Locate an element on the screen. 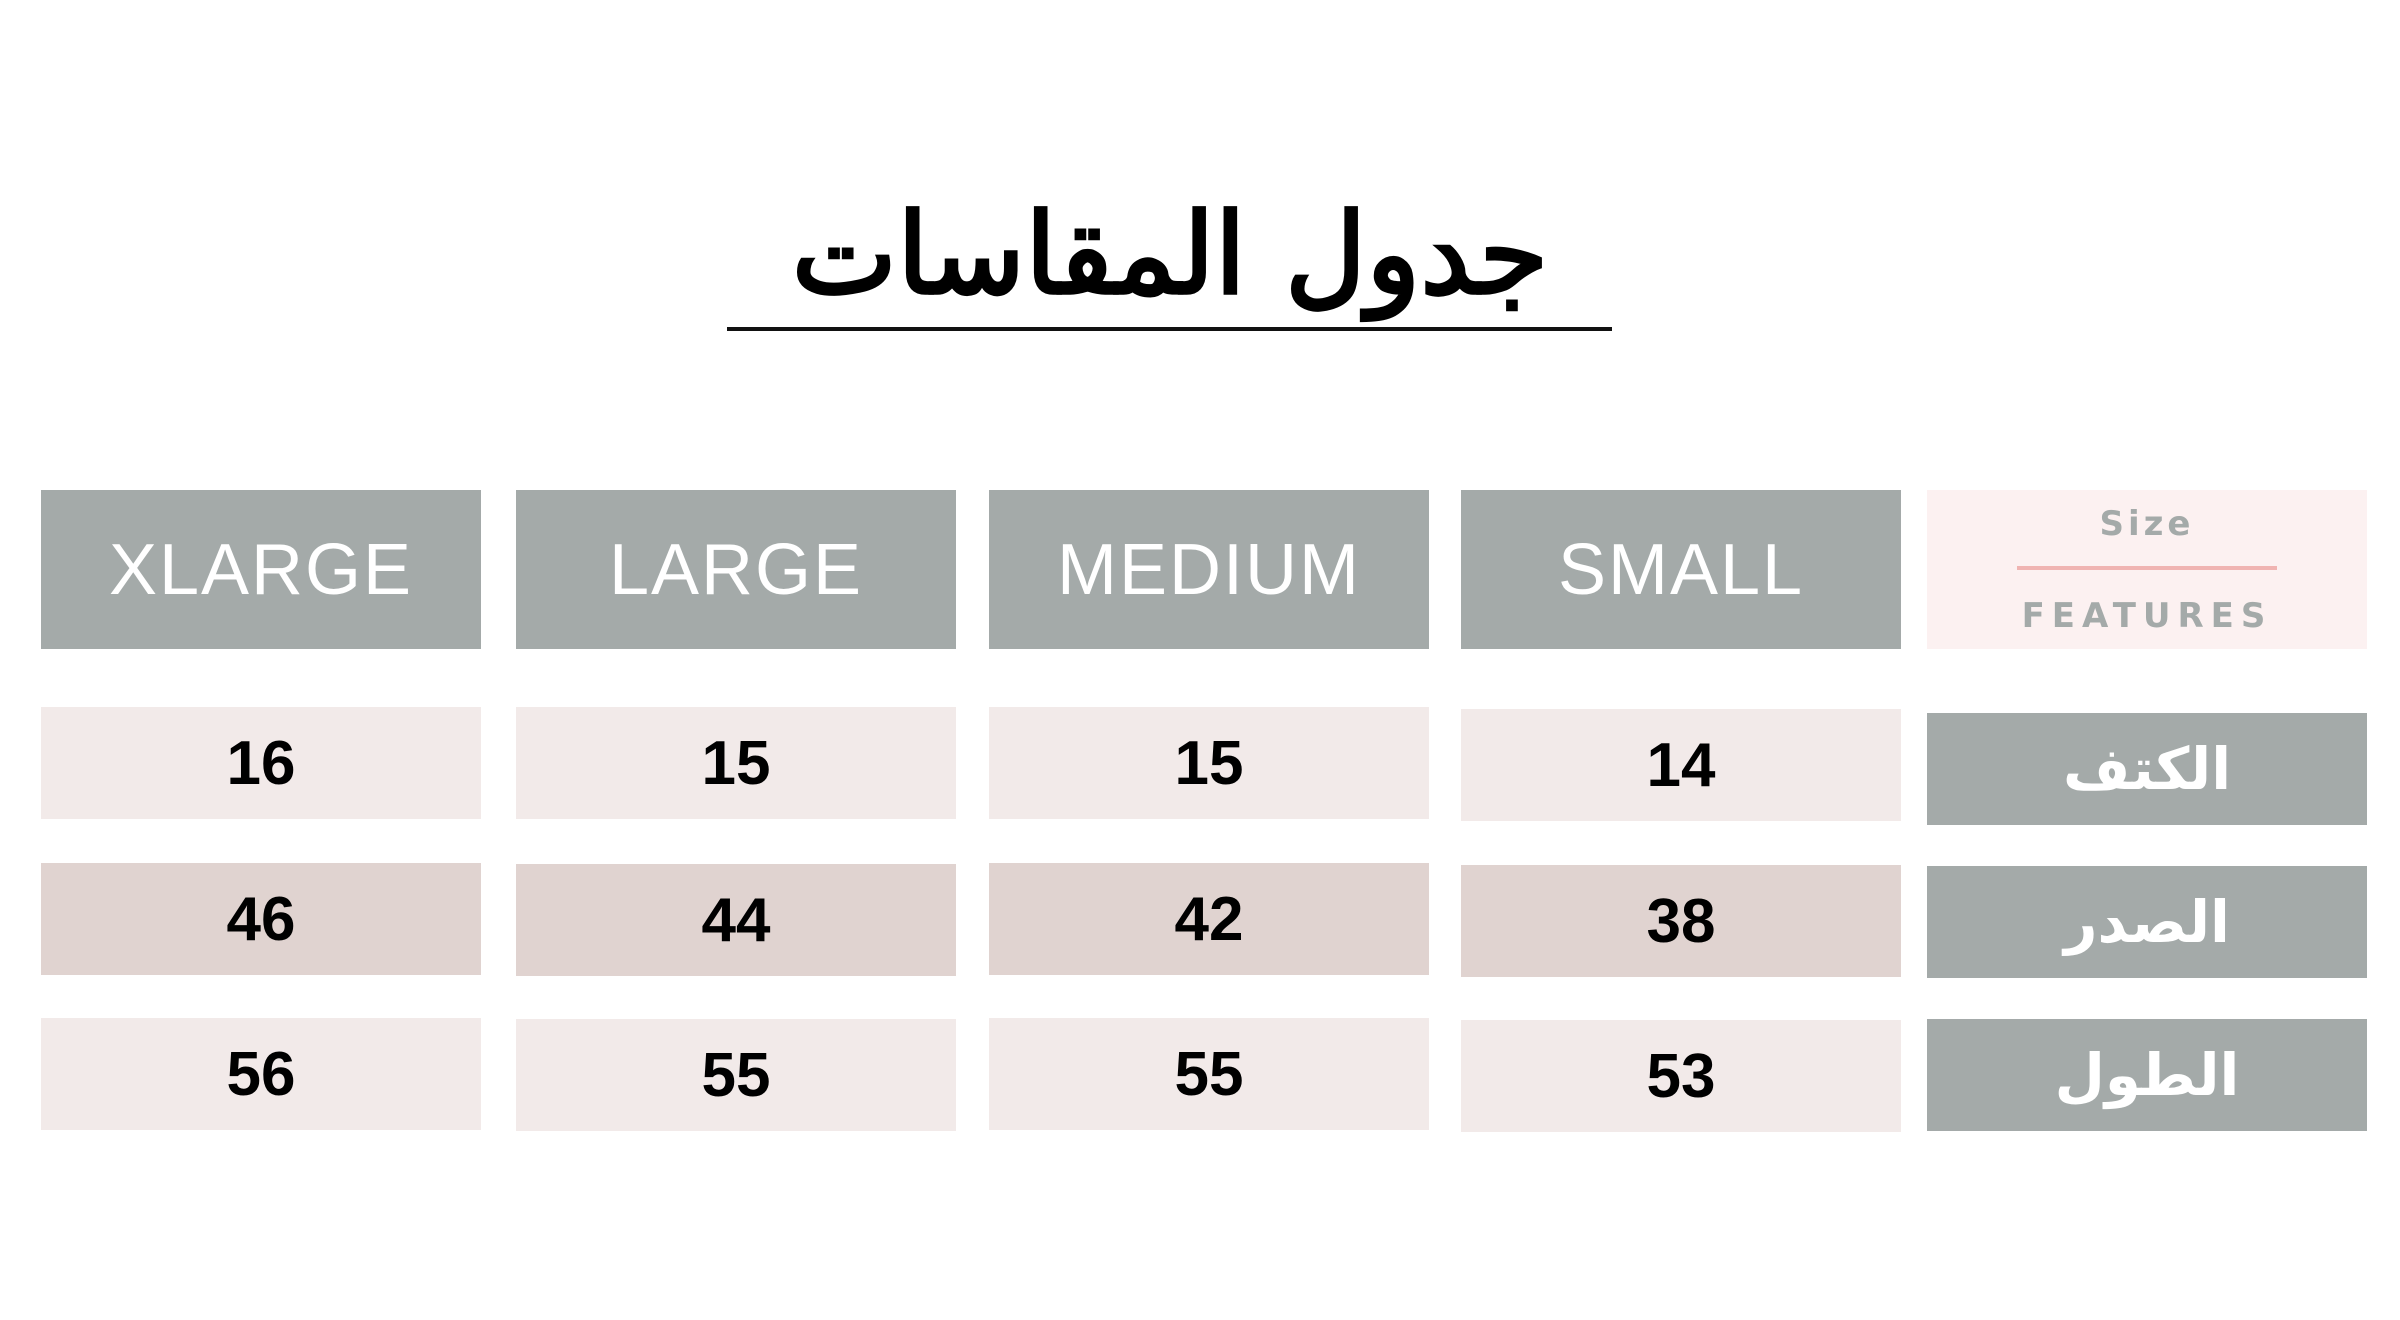 This screenshot has height=1320, width=2400. table-cell: 16 is located at coordinates (261, 763).